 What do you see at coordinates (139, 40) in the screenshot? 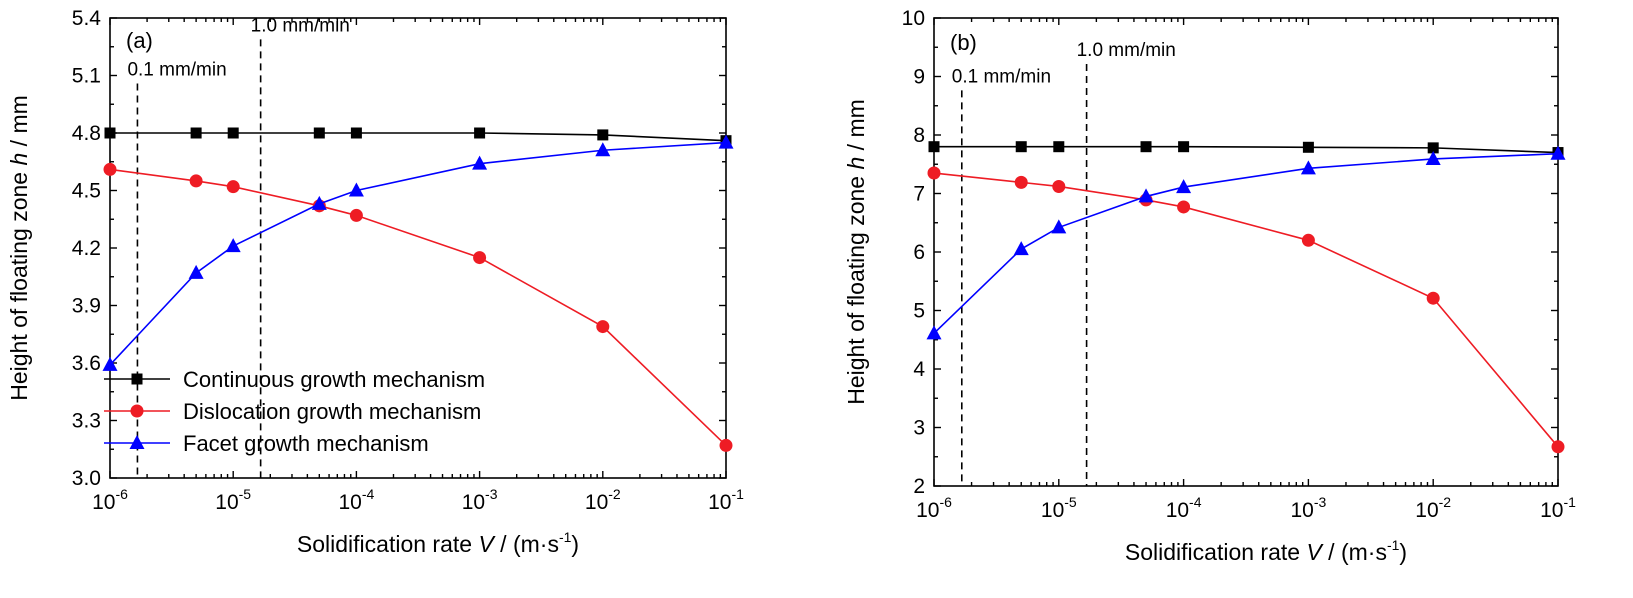
I see `panel-label: (a)` at bounding box center [139, 40].